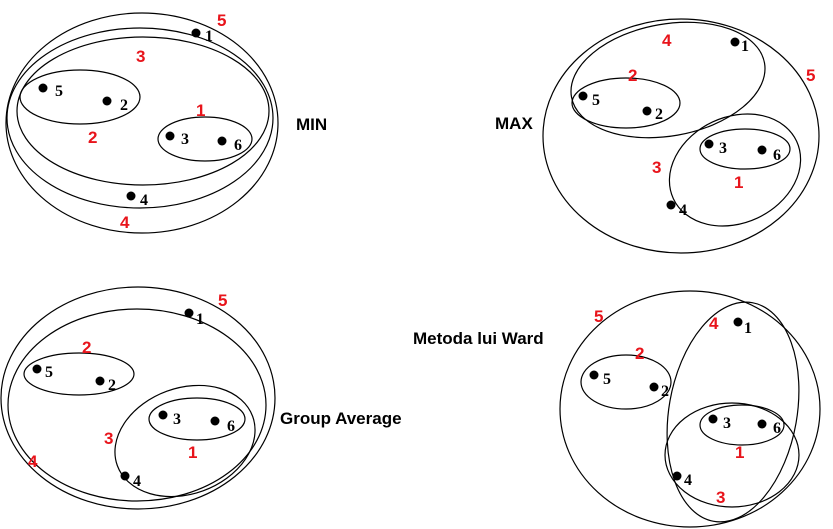 The height and width of the screenshot is (529, 833). Describe the element at coordinates (514, 123) in the screenshot. I see `panel-title: MAX` at that location.